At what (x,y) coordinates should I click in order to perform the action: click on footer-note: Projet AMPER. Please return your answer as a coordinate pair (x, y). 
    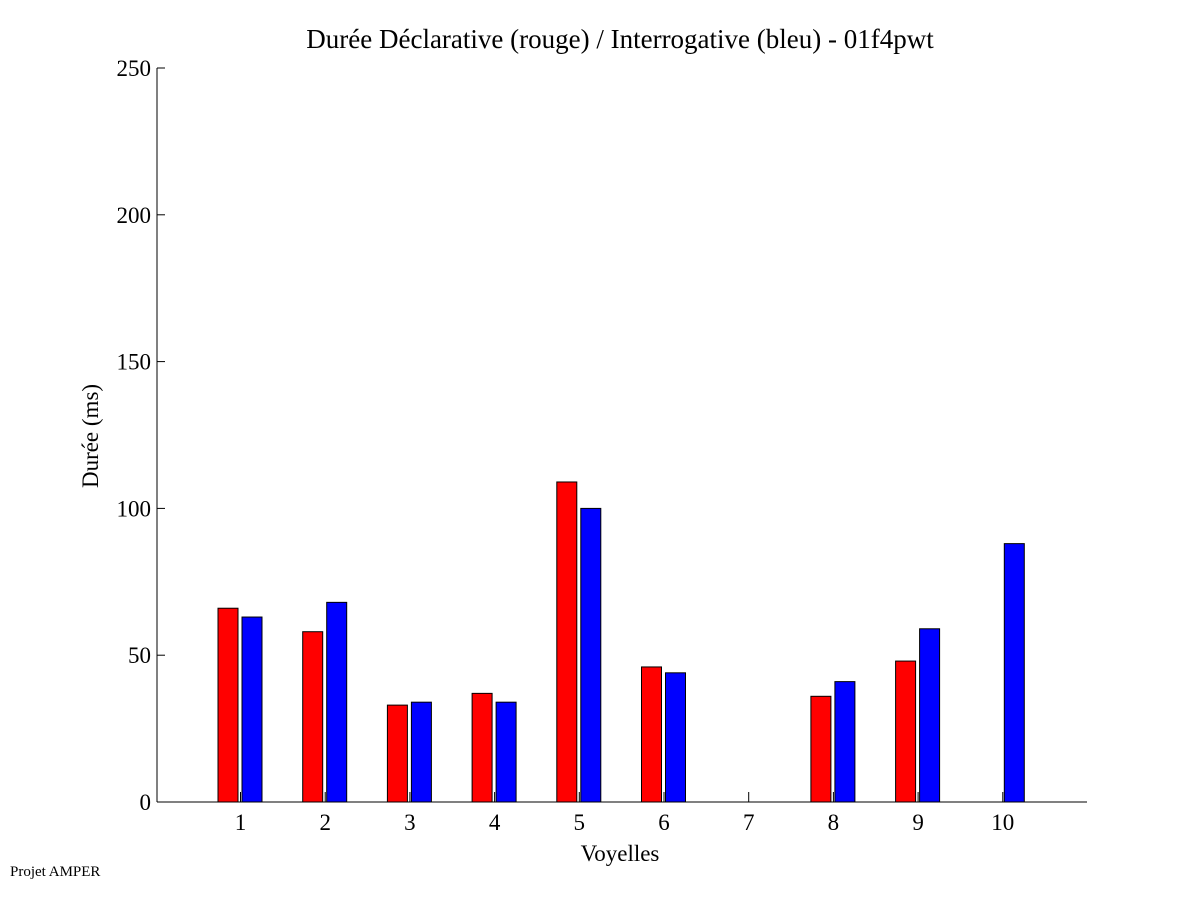
    Looking at the image, I should click on (55, 872).